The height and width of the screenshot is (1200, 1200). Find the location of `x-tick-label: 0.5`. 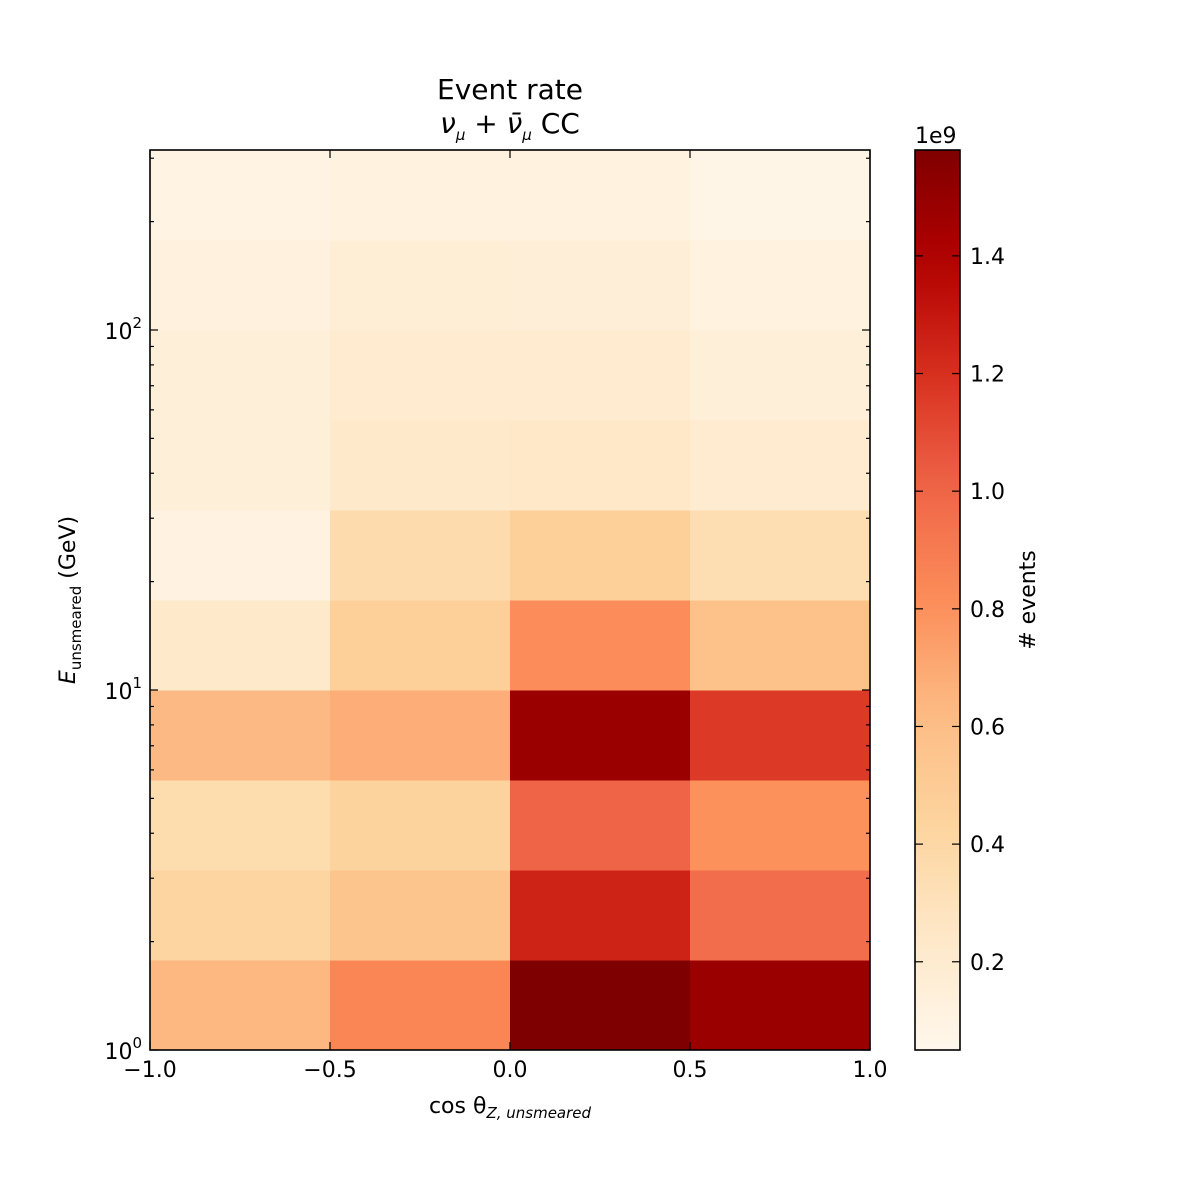

x-tick-label: 0.5 is located at coordinates (690, 1070).